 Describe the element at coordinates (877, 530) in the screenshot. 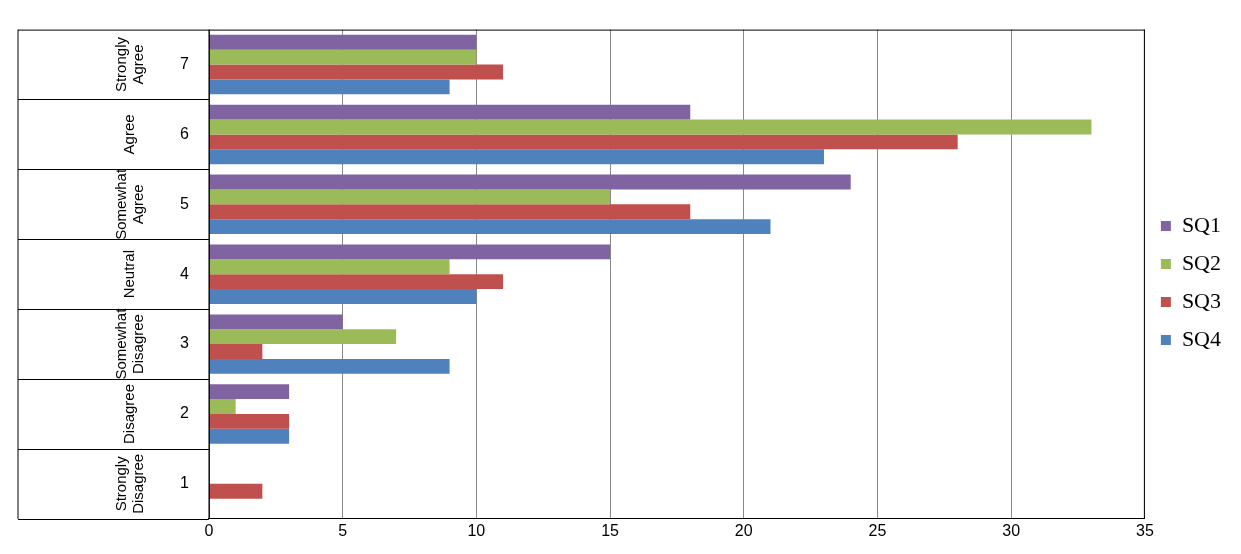

I see `x-tick-label: 25` at that location.